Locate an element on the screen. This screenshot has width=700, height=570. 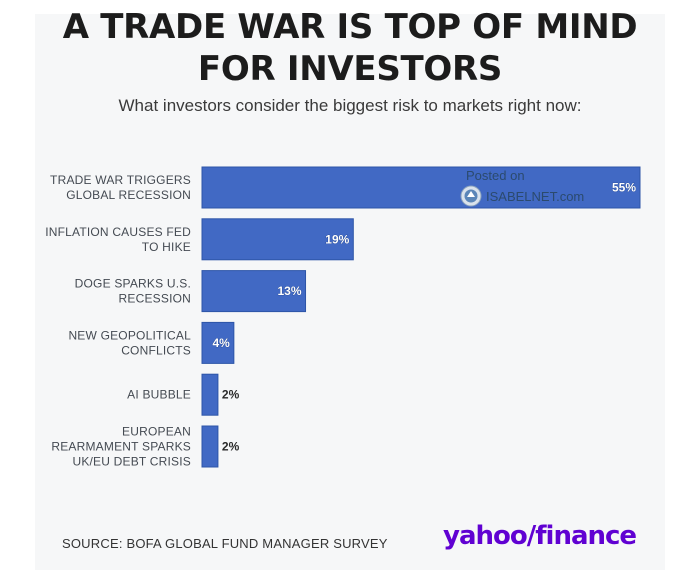
title-line-2: FOR INVESTORS is located at coordinates (350, 69).